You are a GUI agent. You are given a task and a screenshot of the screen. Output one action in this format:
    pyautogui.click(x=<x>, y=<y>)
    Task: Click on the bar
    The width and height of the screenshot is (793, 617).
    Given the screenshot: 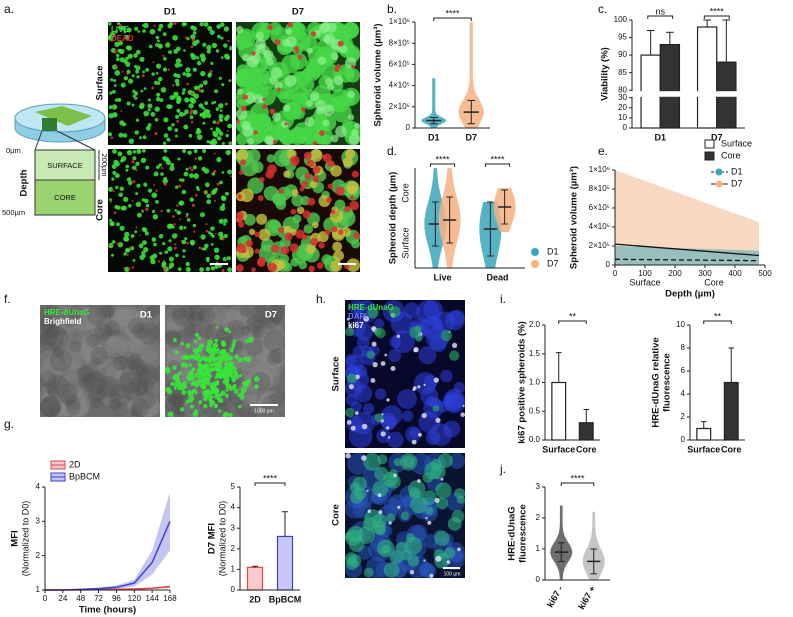 What is the action you would take?
    pyautogui.click(x=704, y=434)
    